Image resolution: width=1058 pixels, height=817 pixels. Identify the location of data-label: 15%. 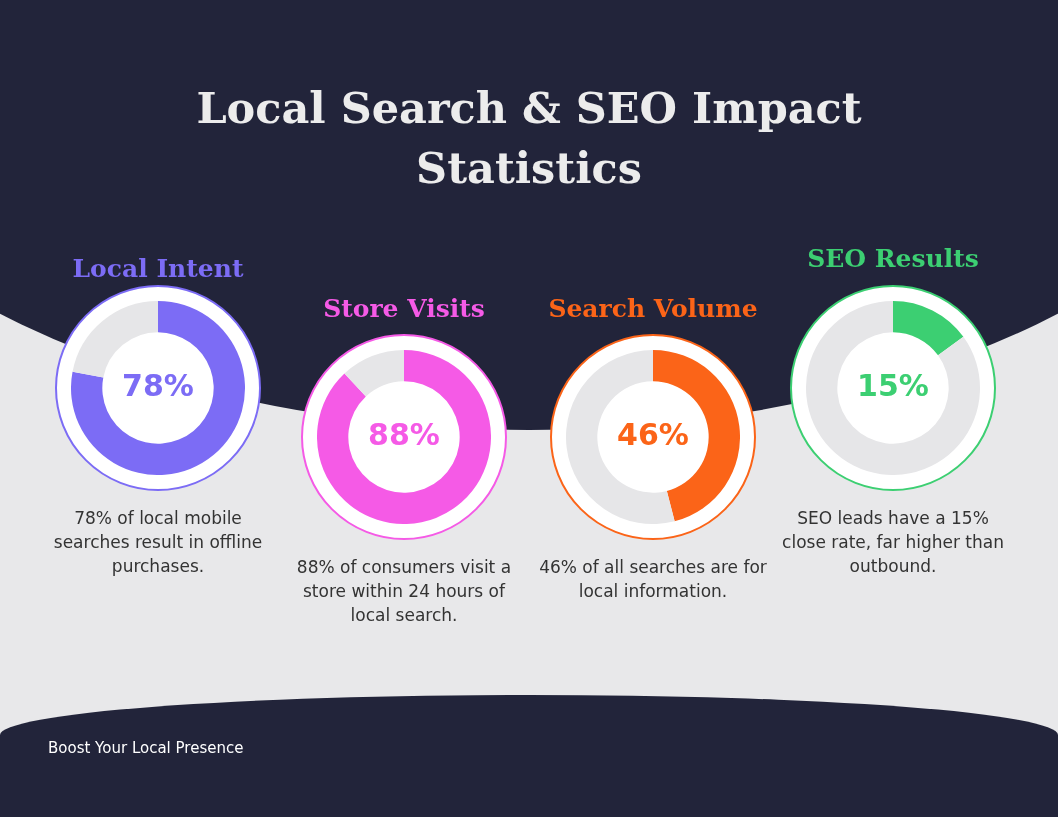
(893, 385).